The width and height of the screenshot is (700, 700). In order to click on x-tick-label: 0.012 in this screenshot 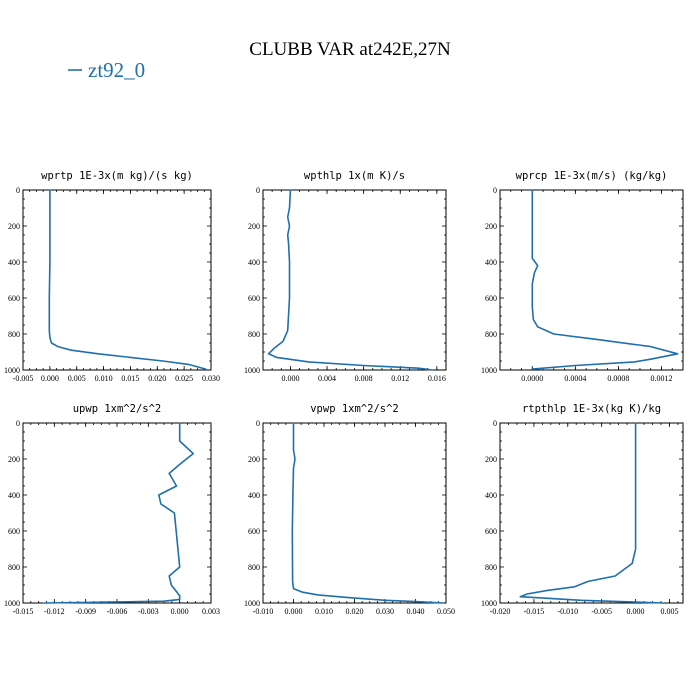, I will do `click(400, 378)`.